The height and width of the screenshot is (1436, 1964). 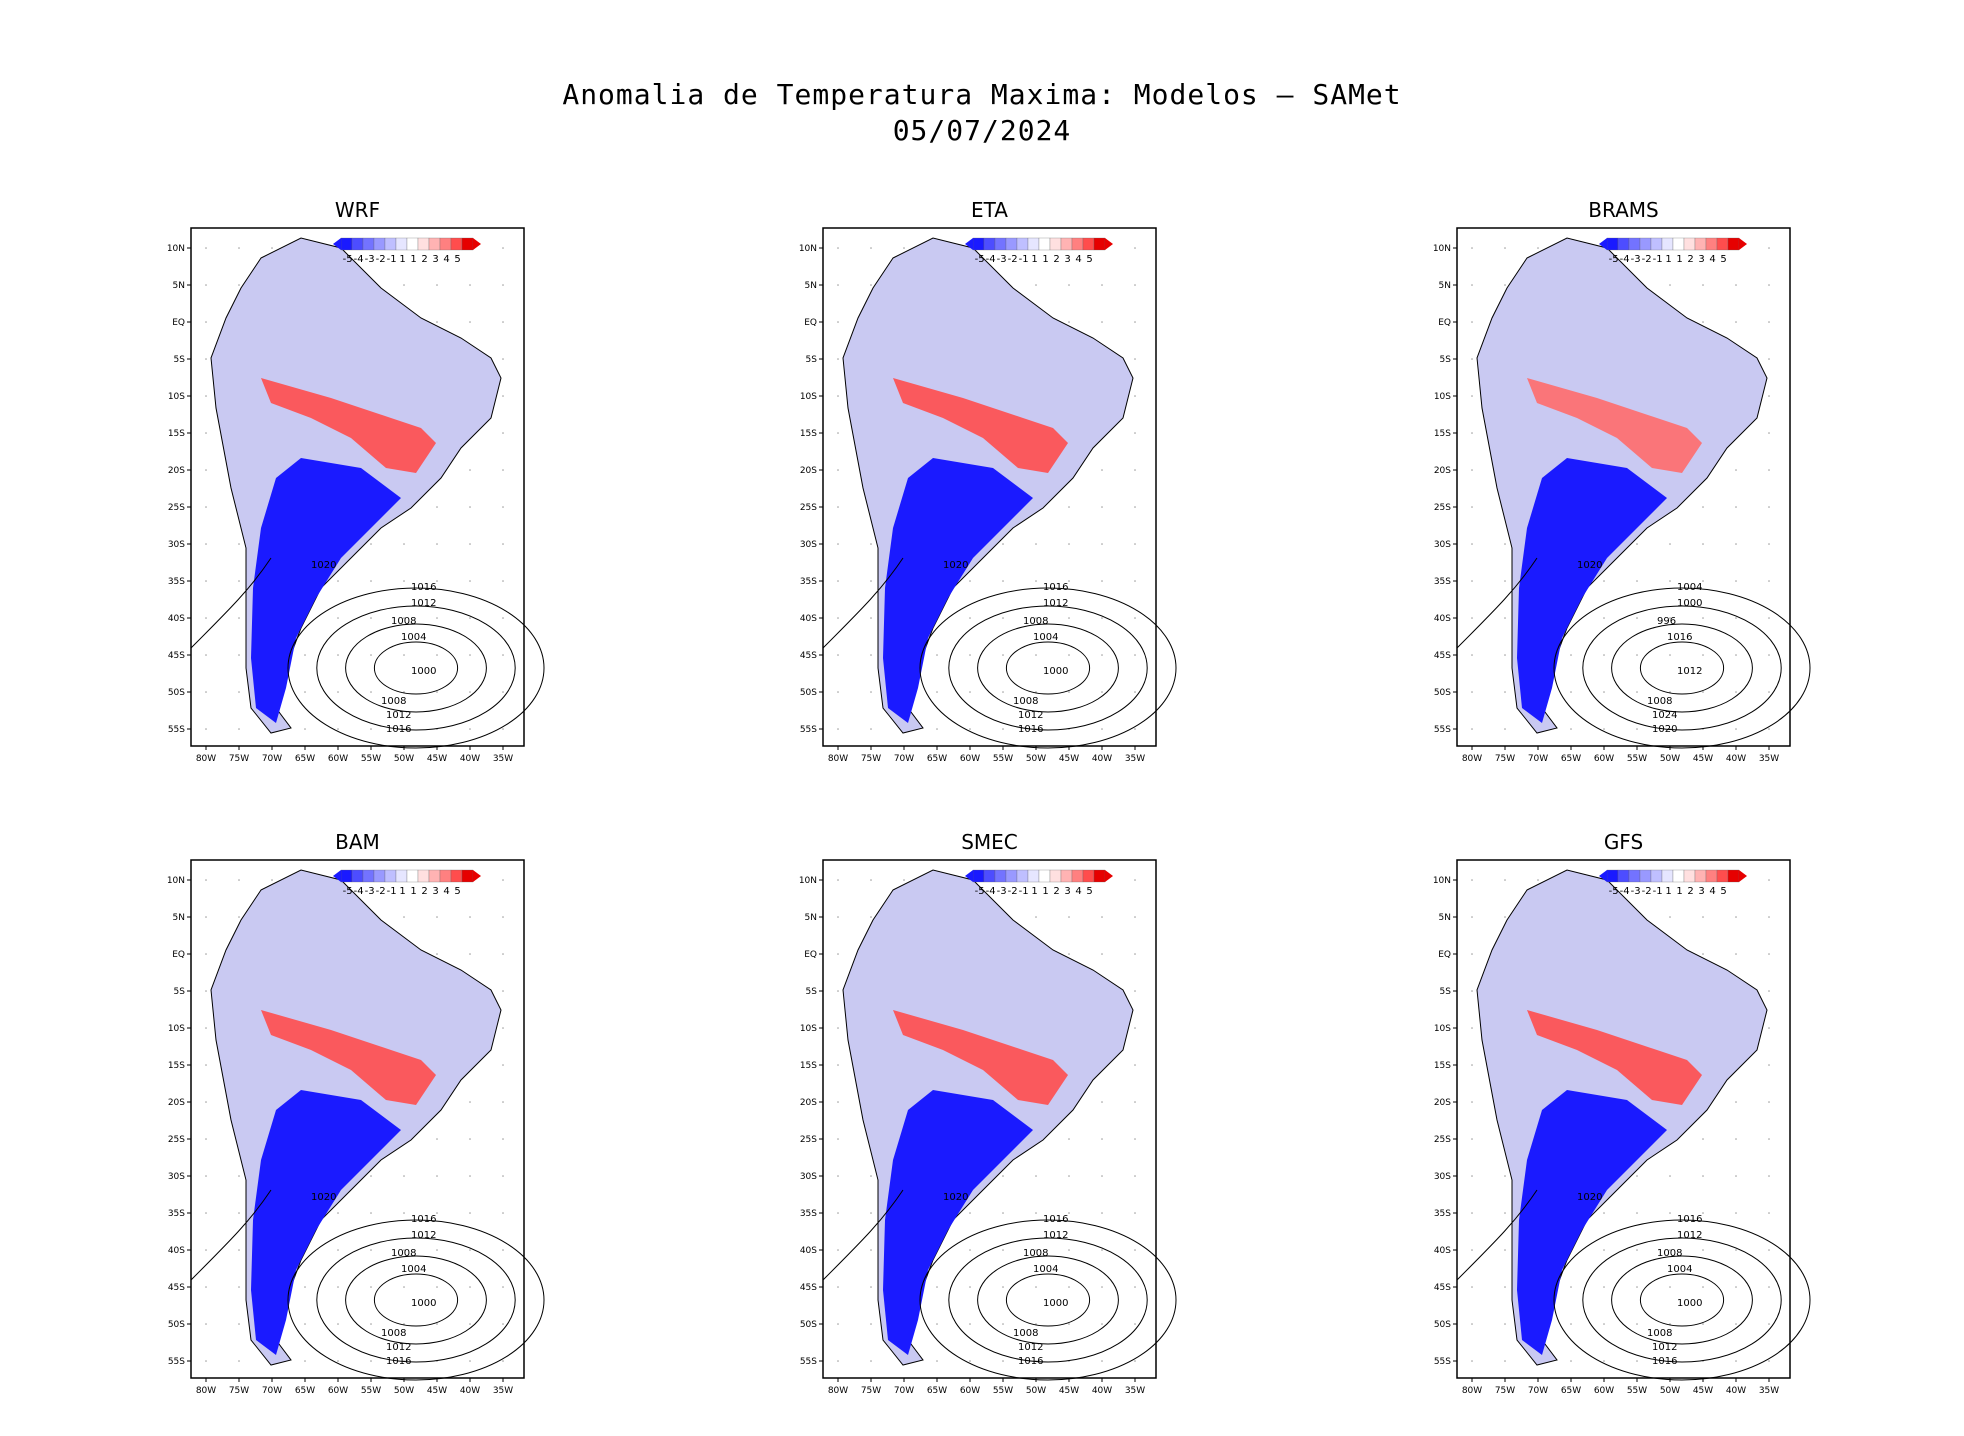 What do you see at coordinates (1666, 621) in the screenshot?
I see `contour-label: 996` at bounding box center [1666, 621].